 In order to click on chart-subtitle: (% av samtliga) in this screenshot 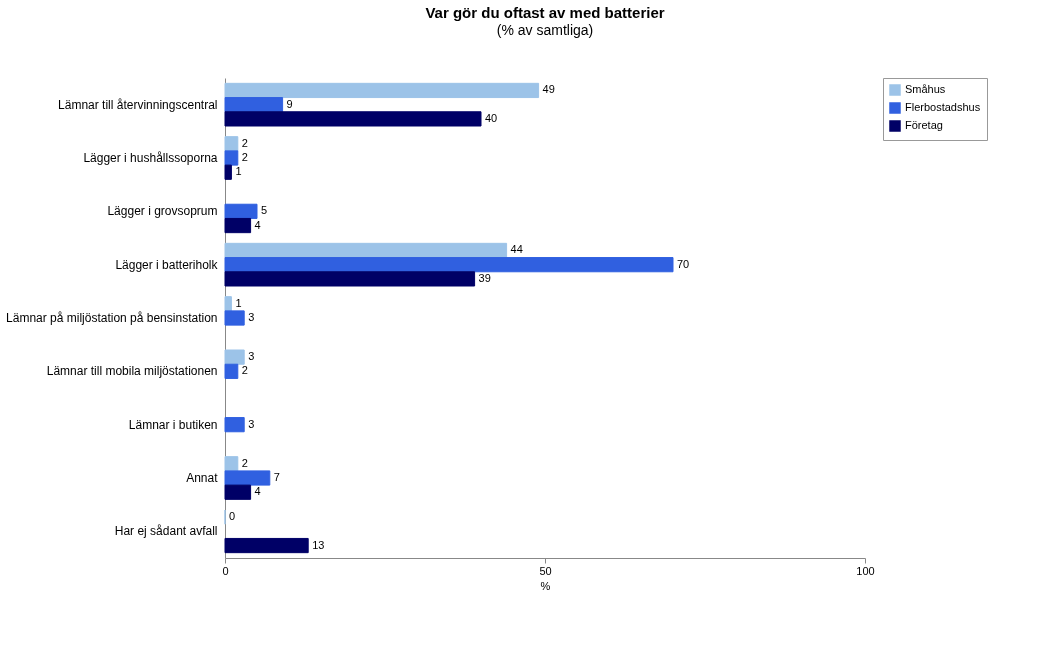, I will do `click(545, 29)`.